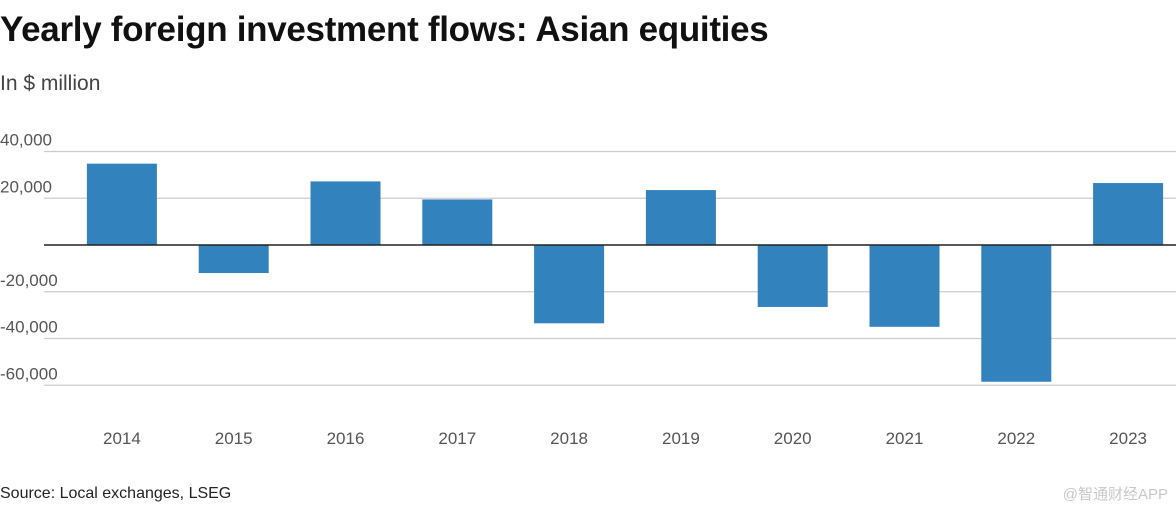 Image resolution: width=1176 pixels, height=510 pixels. What do you see at coordinates (569, 438) in the screenshot?
I see `x-tick-label-2018: 2018` at bounding box center [569, 438].